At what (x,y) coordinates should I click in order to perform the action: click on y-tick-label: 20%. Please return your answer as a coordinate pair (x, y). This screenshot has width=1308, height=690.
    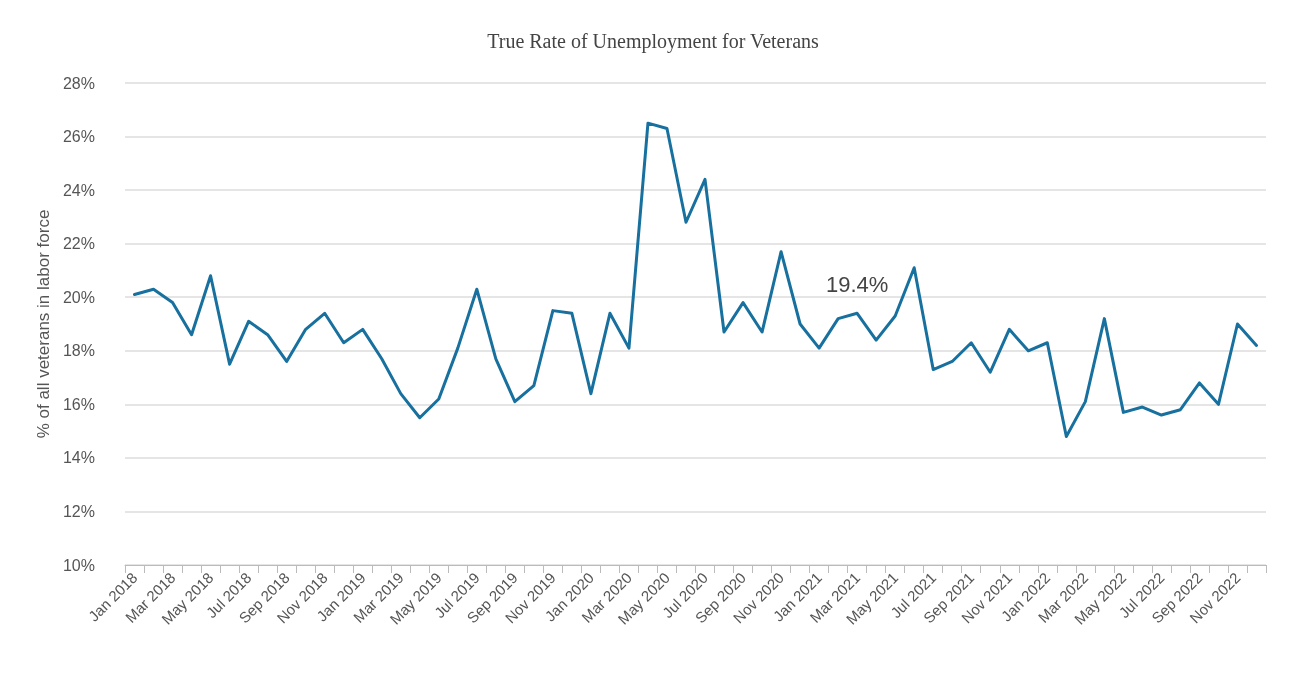
    Looking at the image, I should click on (78, 297).